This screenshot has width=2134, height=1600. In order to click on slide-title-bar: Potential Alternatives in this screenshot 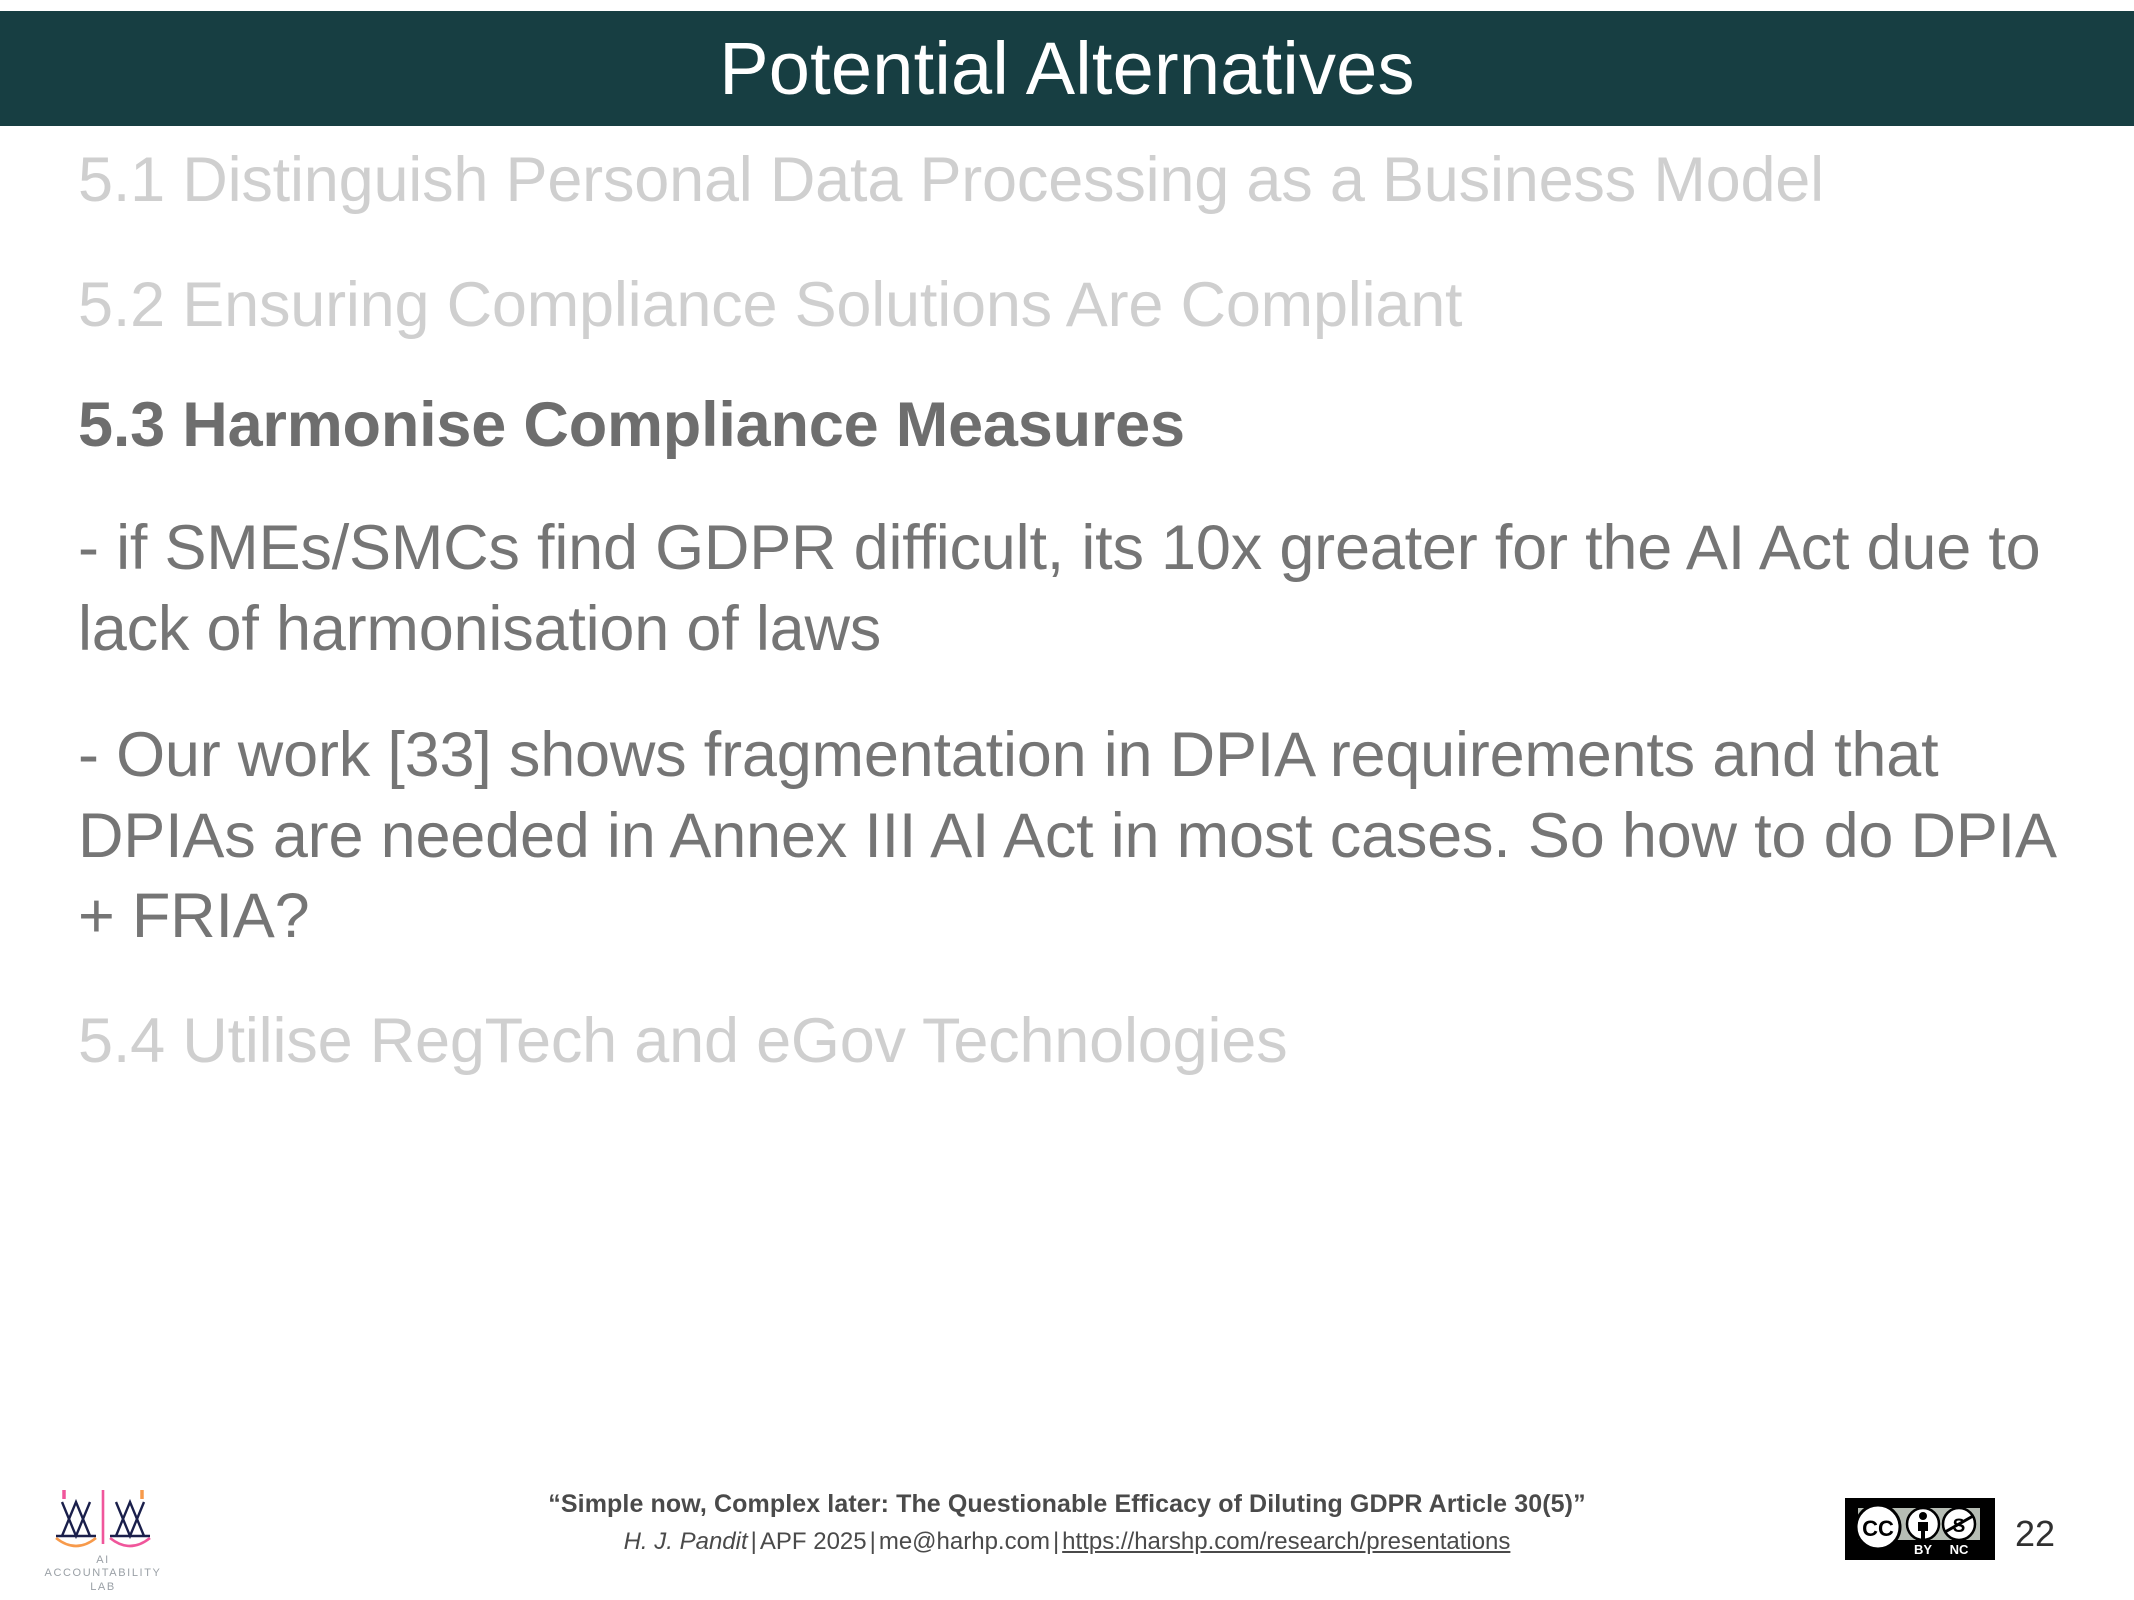, I will do `click(1067, 68)`.